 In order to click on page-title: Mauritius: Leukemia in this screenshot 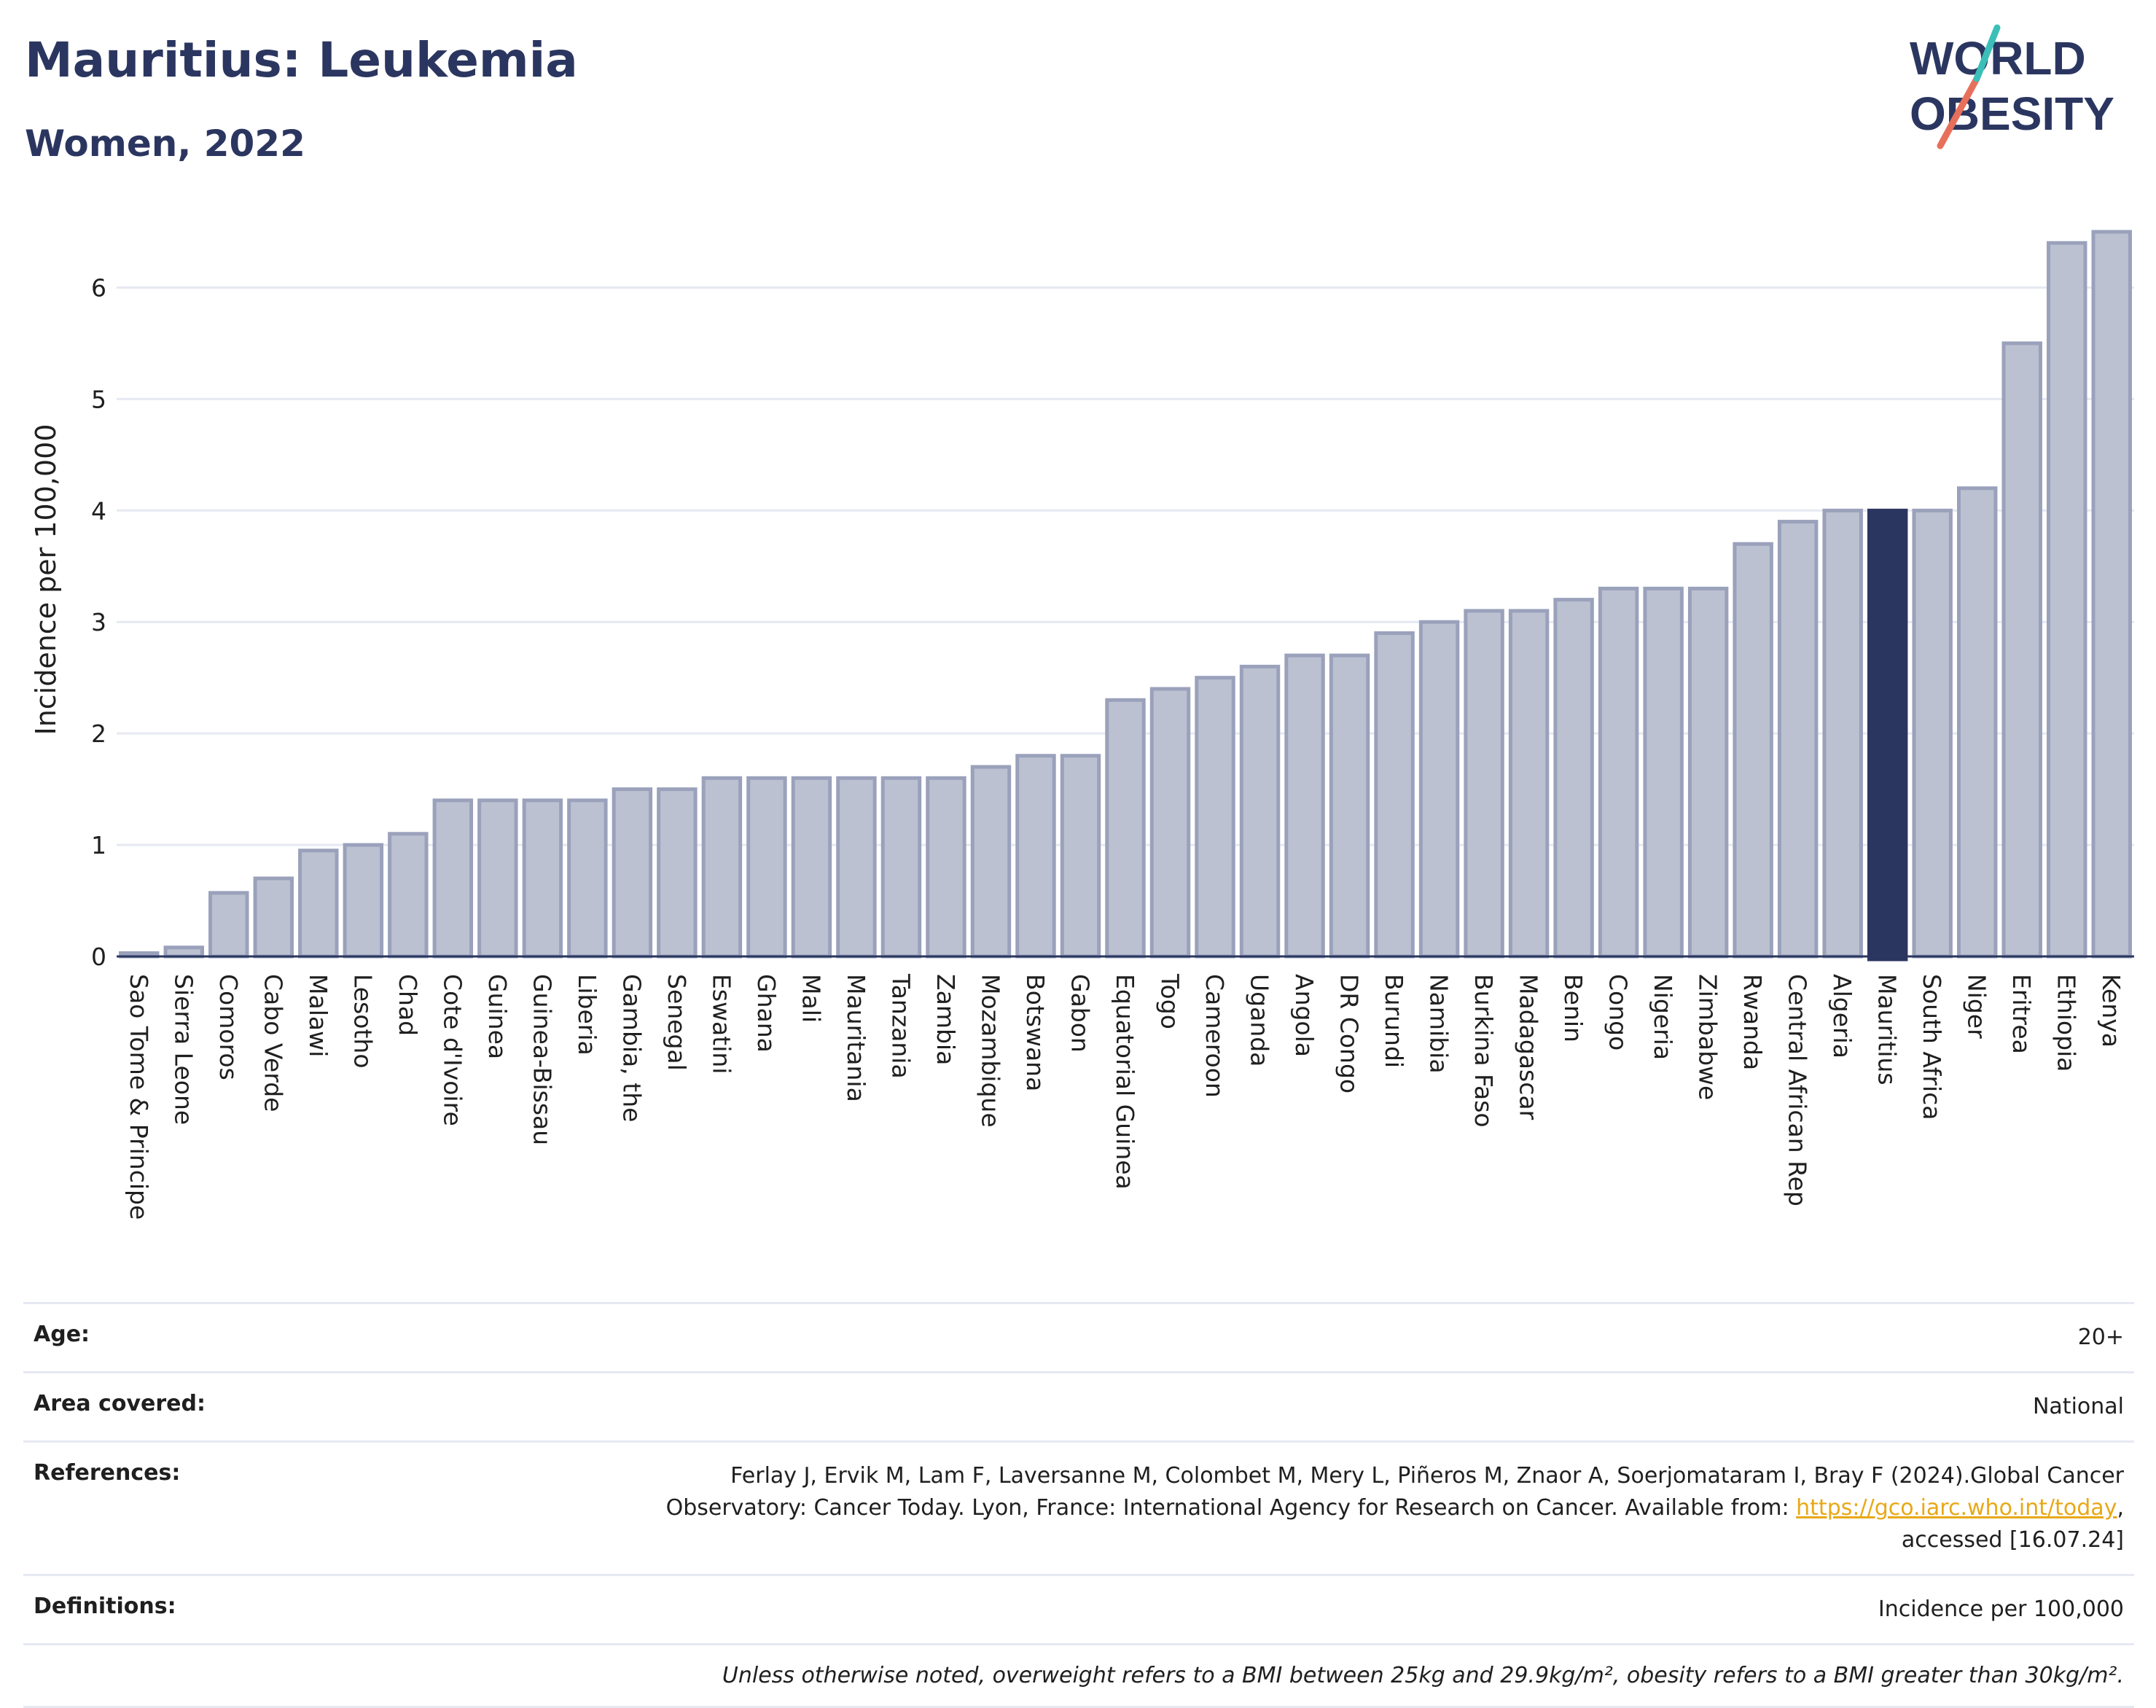, I will do `click(302, 60)`.